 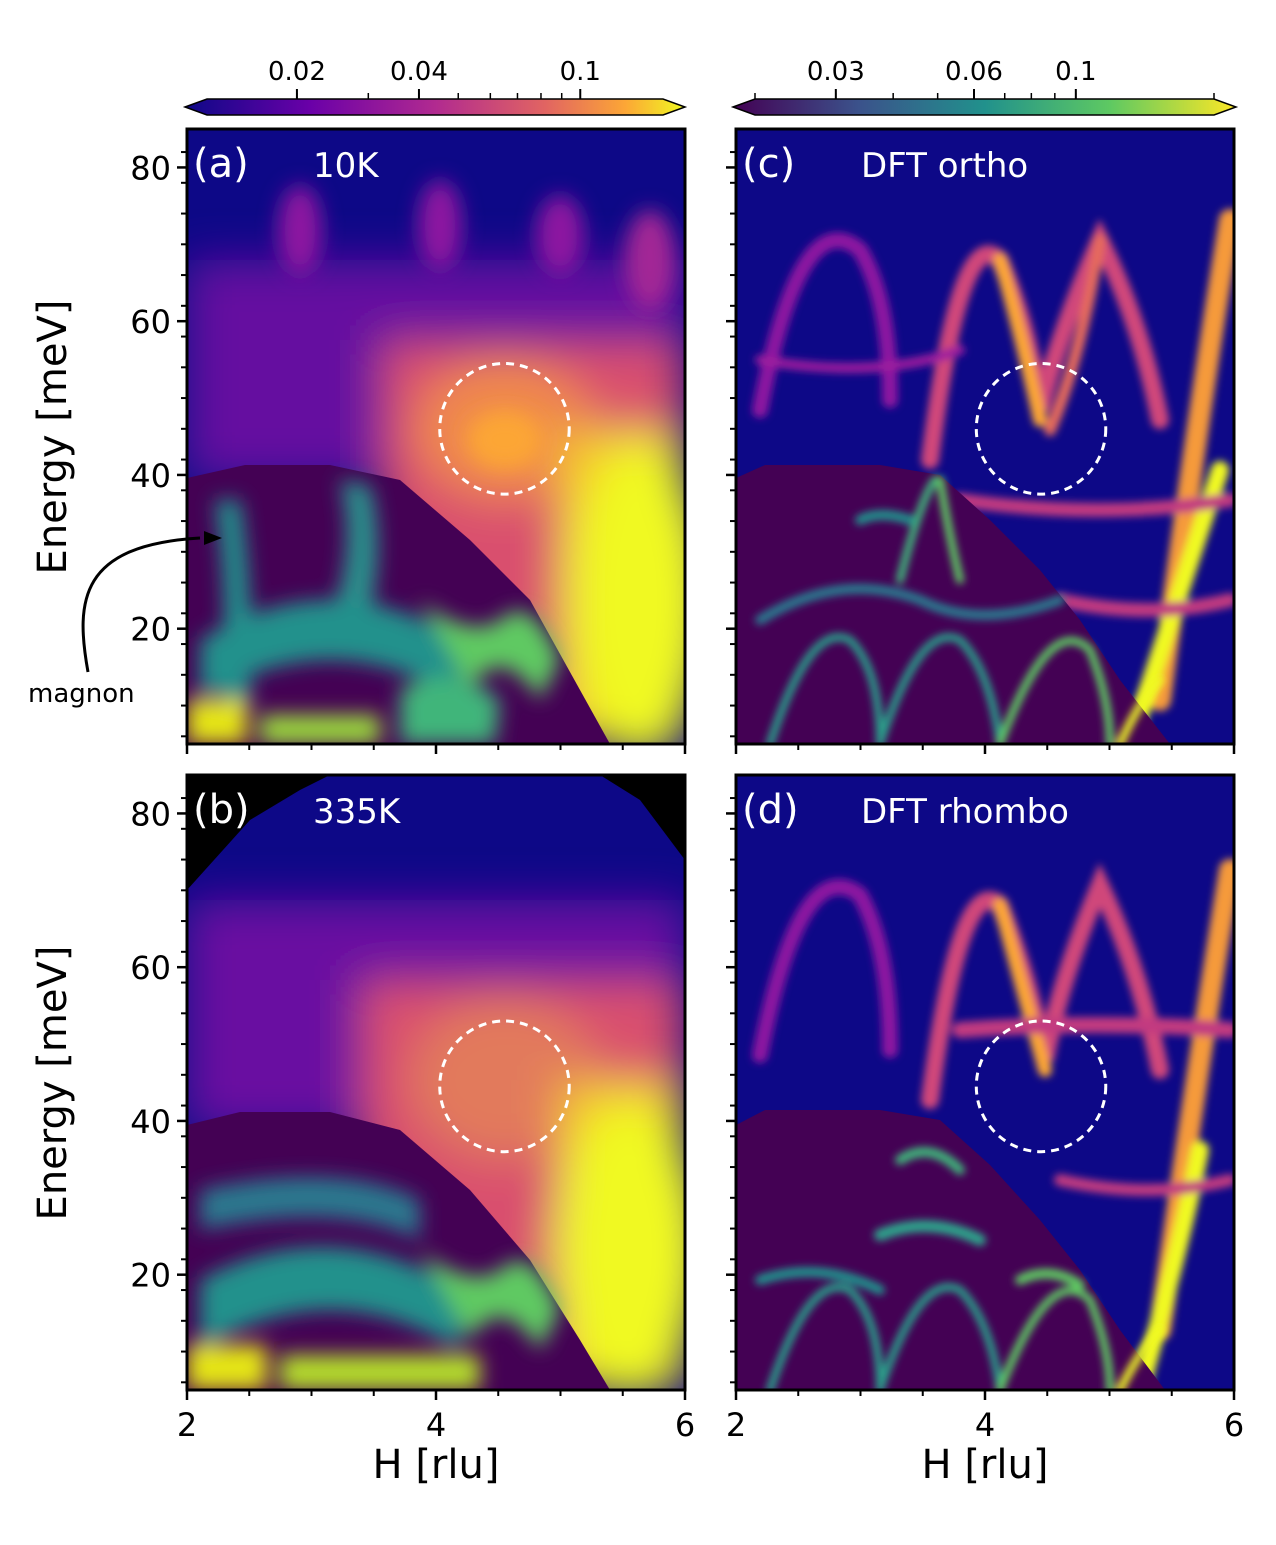 What do you see at coordinates (768, 164) in the screenshot?
I see `panel-letter-c: (c)` at bounding box center [768, 164].